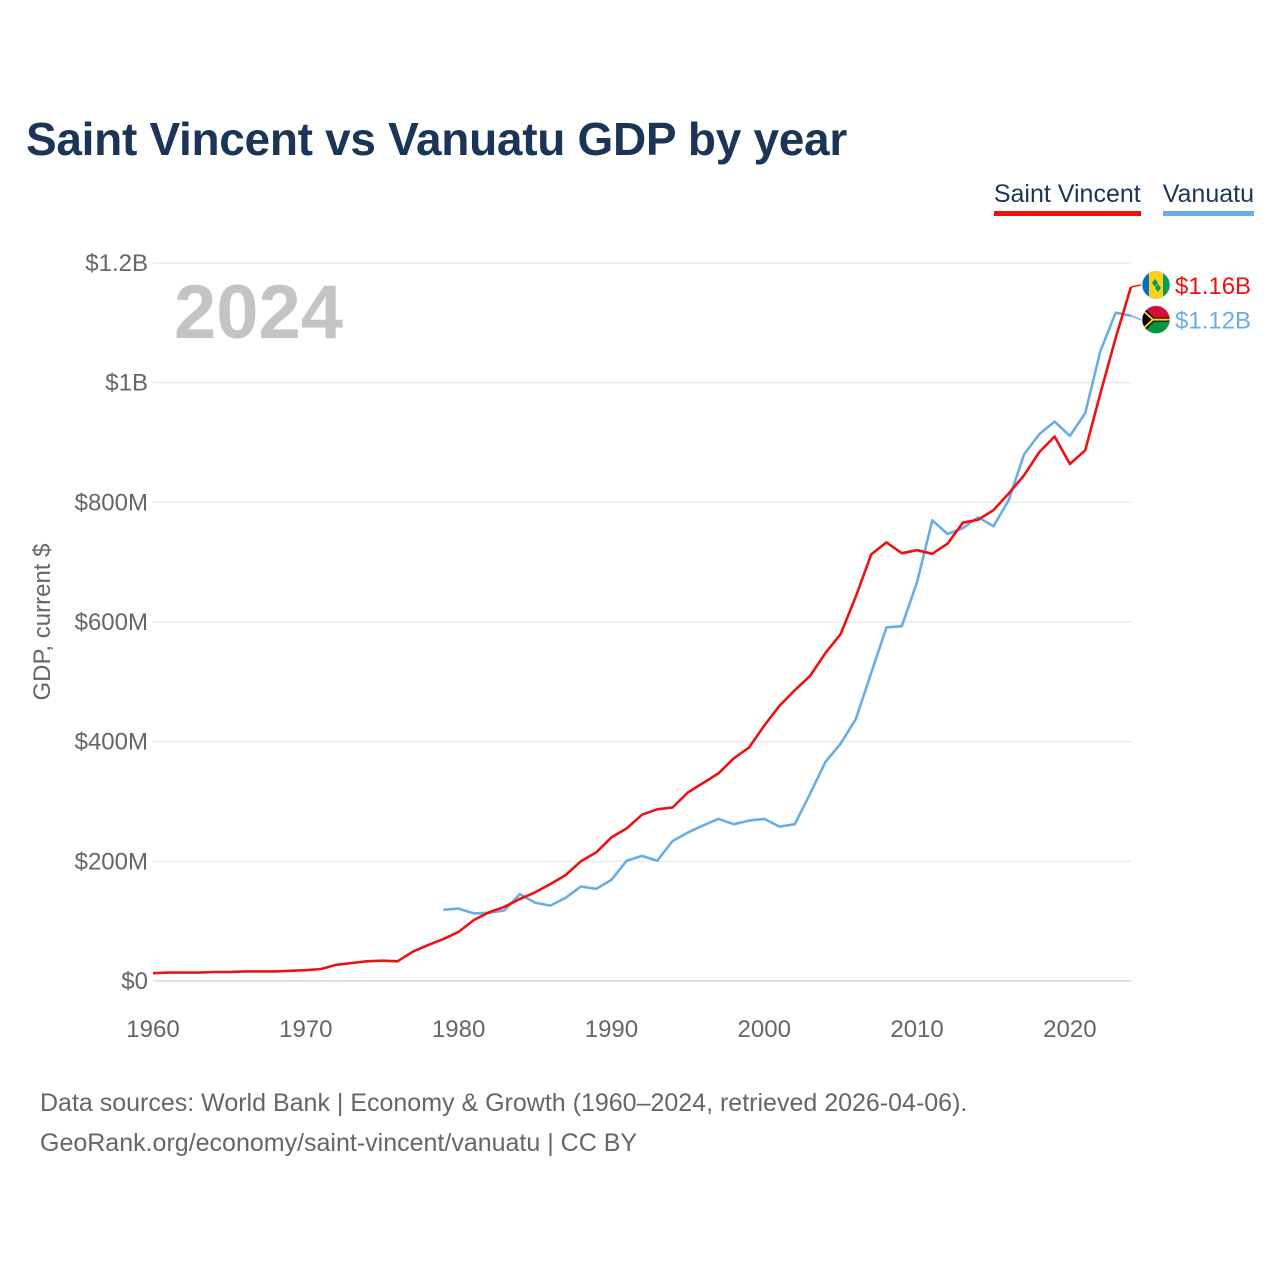  I want to click on year-label: 2024, so click(258, 312).